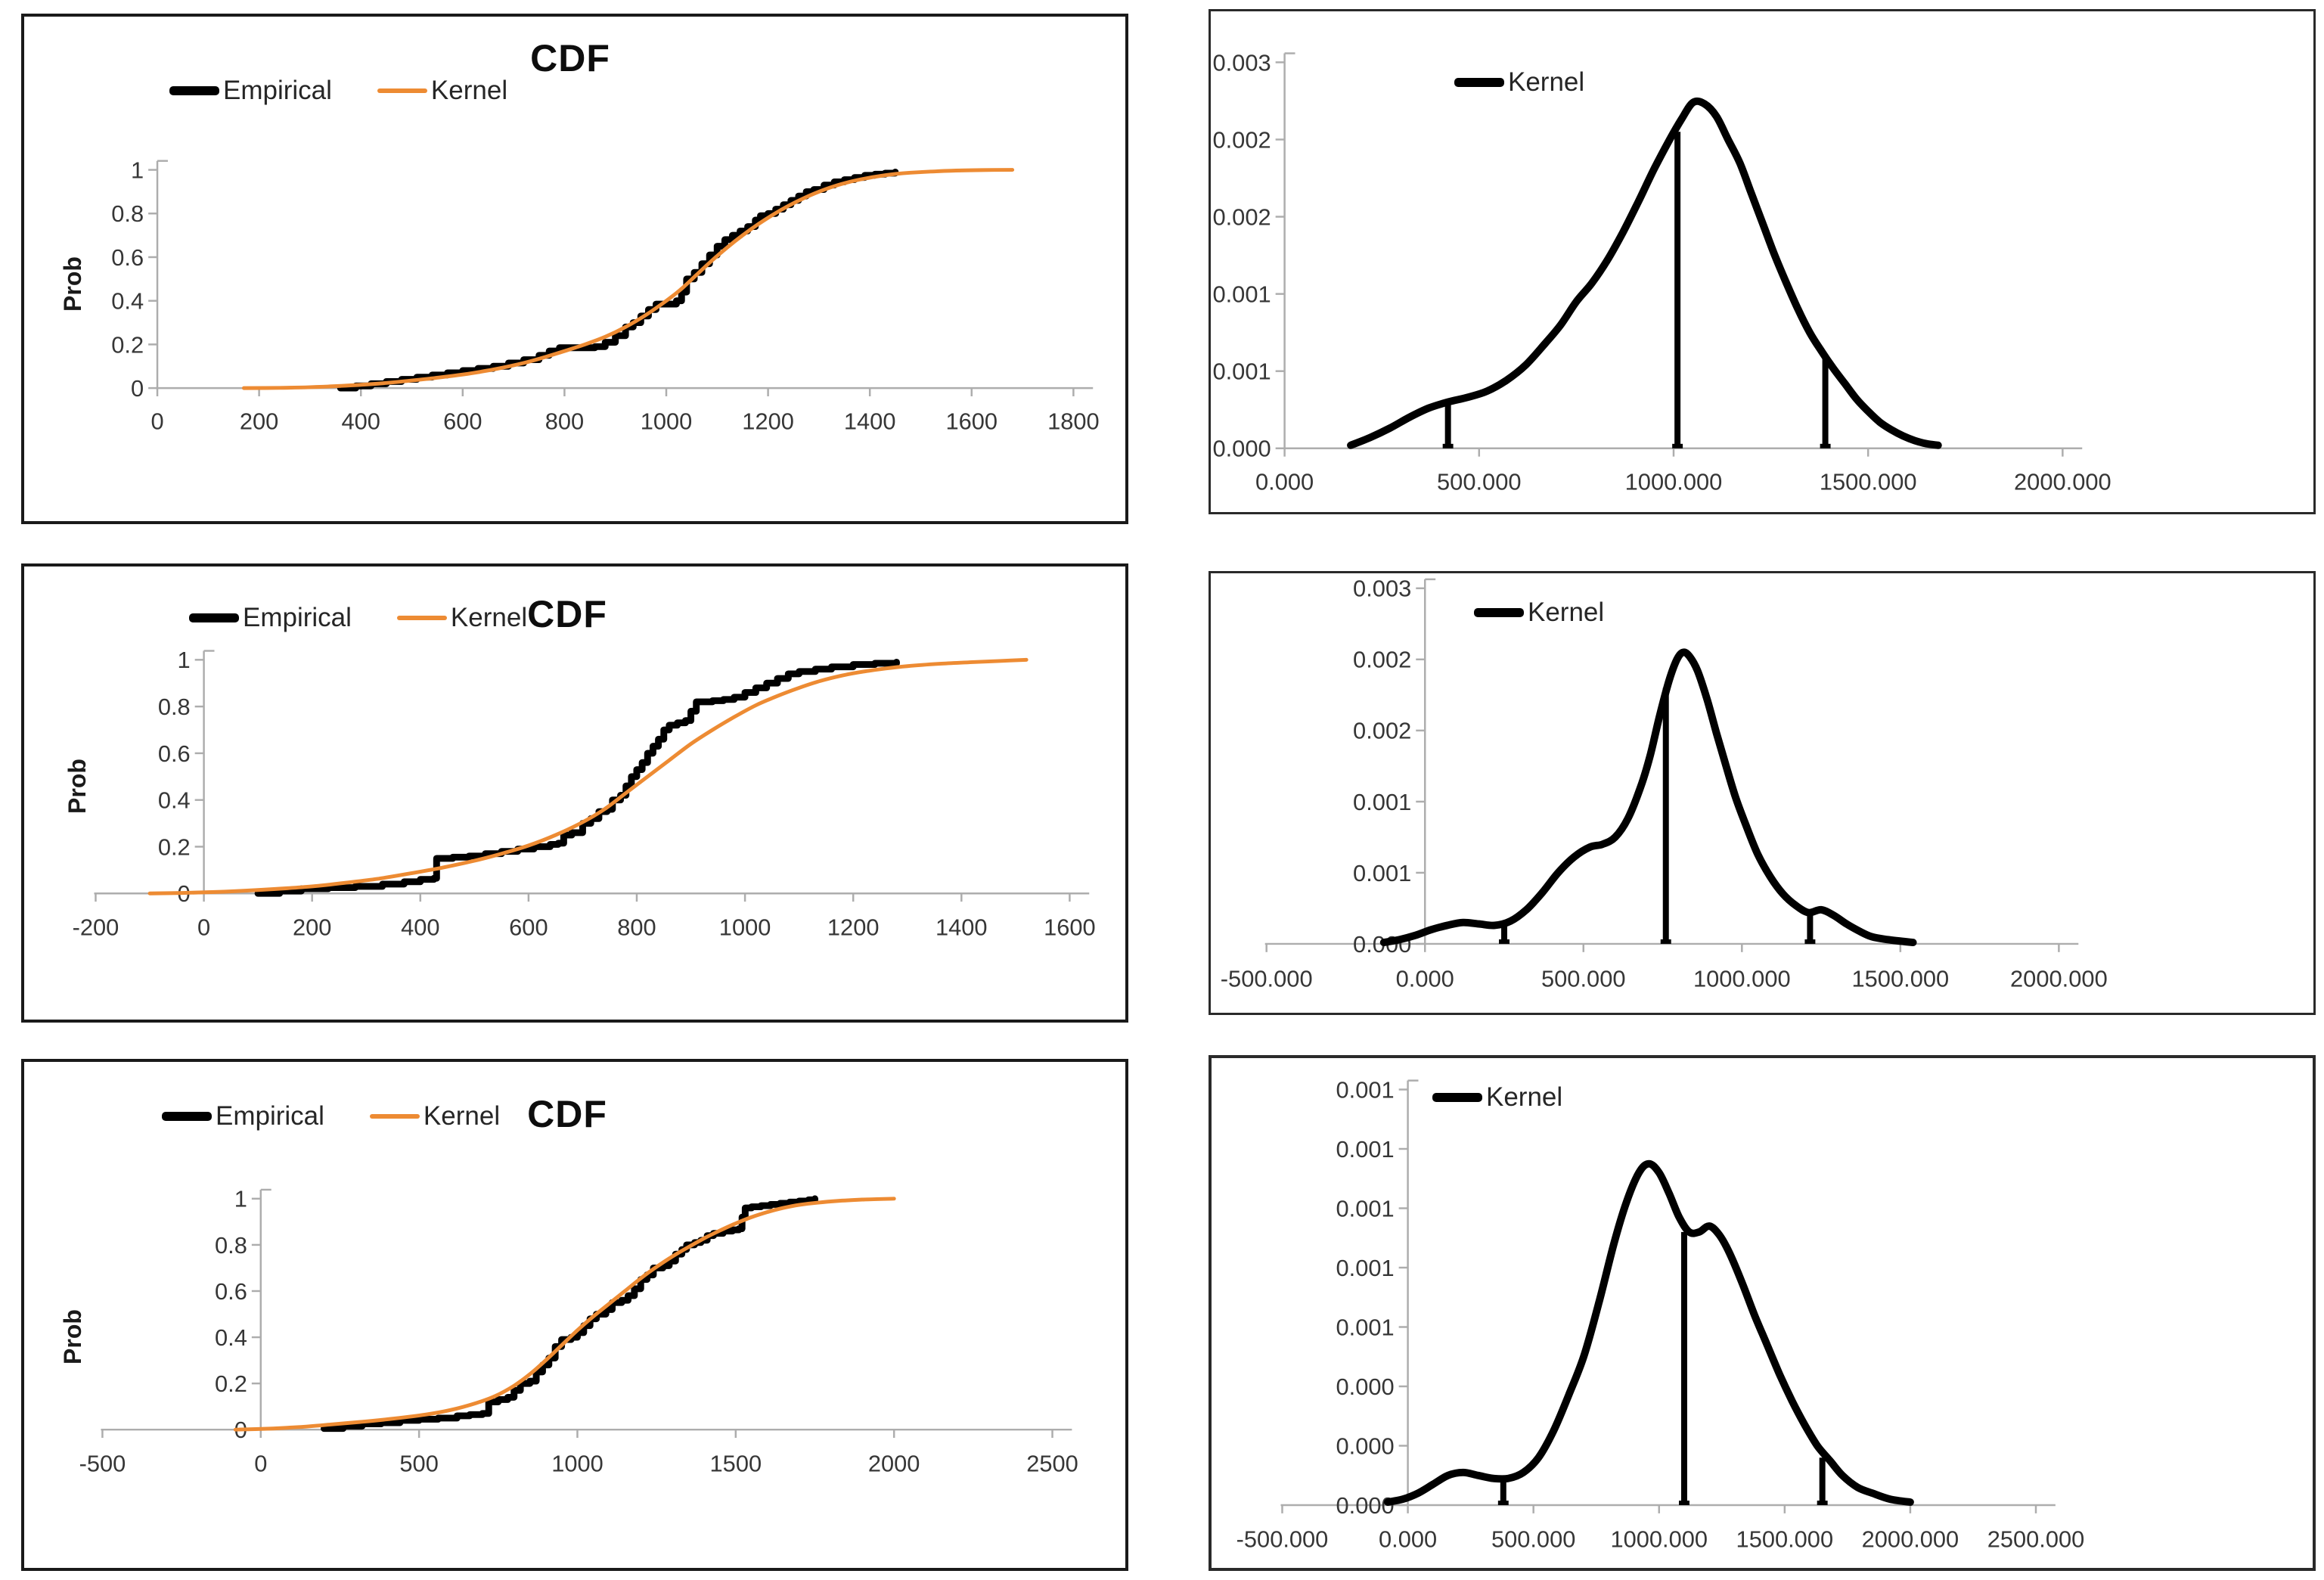 Image resolution: width=2324 pixels, height=1580 pixels. What do you see at coordinates (137, 388) in the screenshot?
I see `y-tick-label: 0` at bounding box center [137, 388].